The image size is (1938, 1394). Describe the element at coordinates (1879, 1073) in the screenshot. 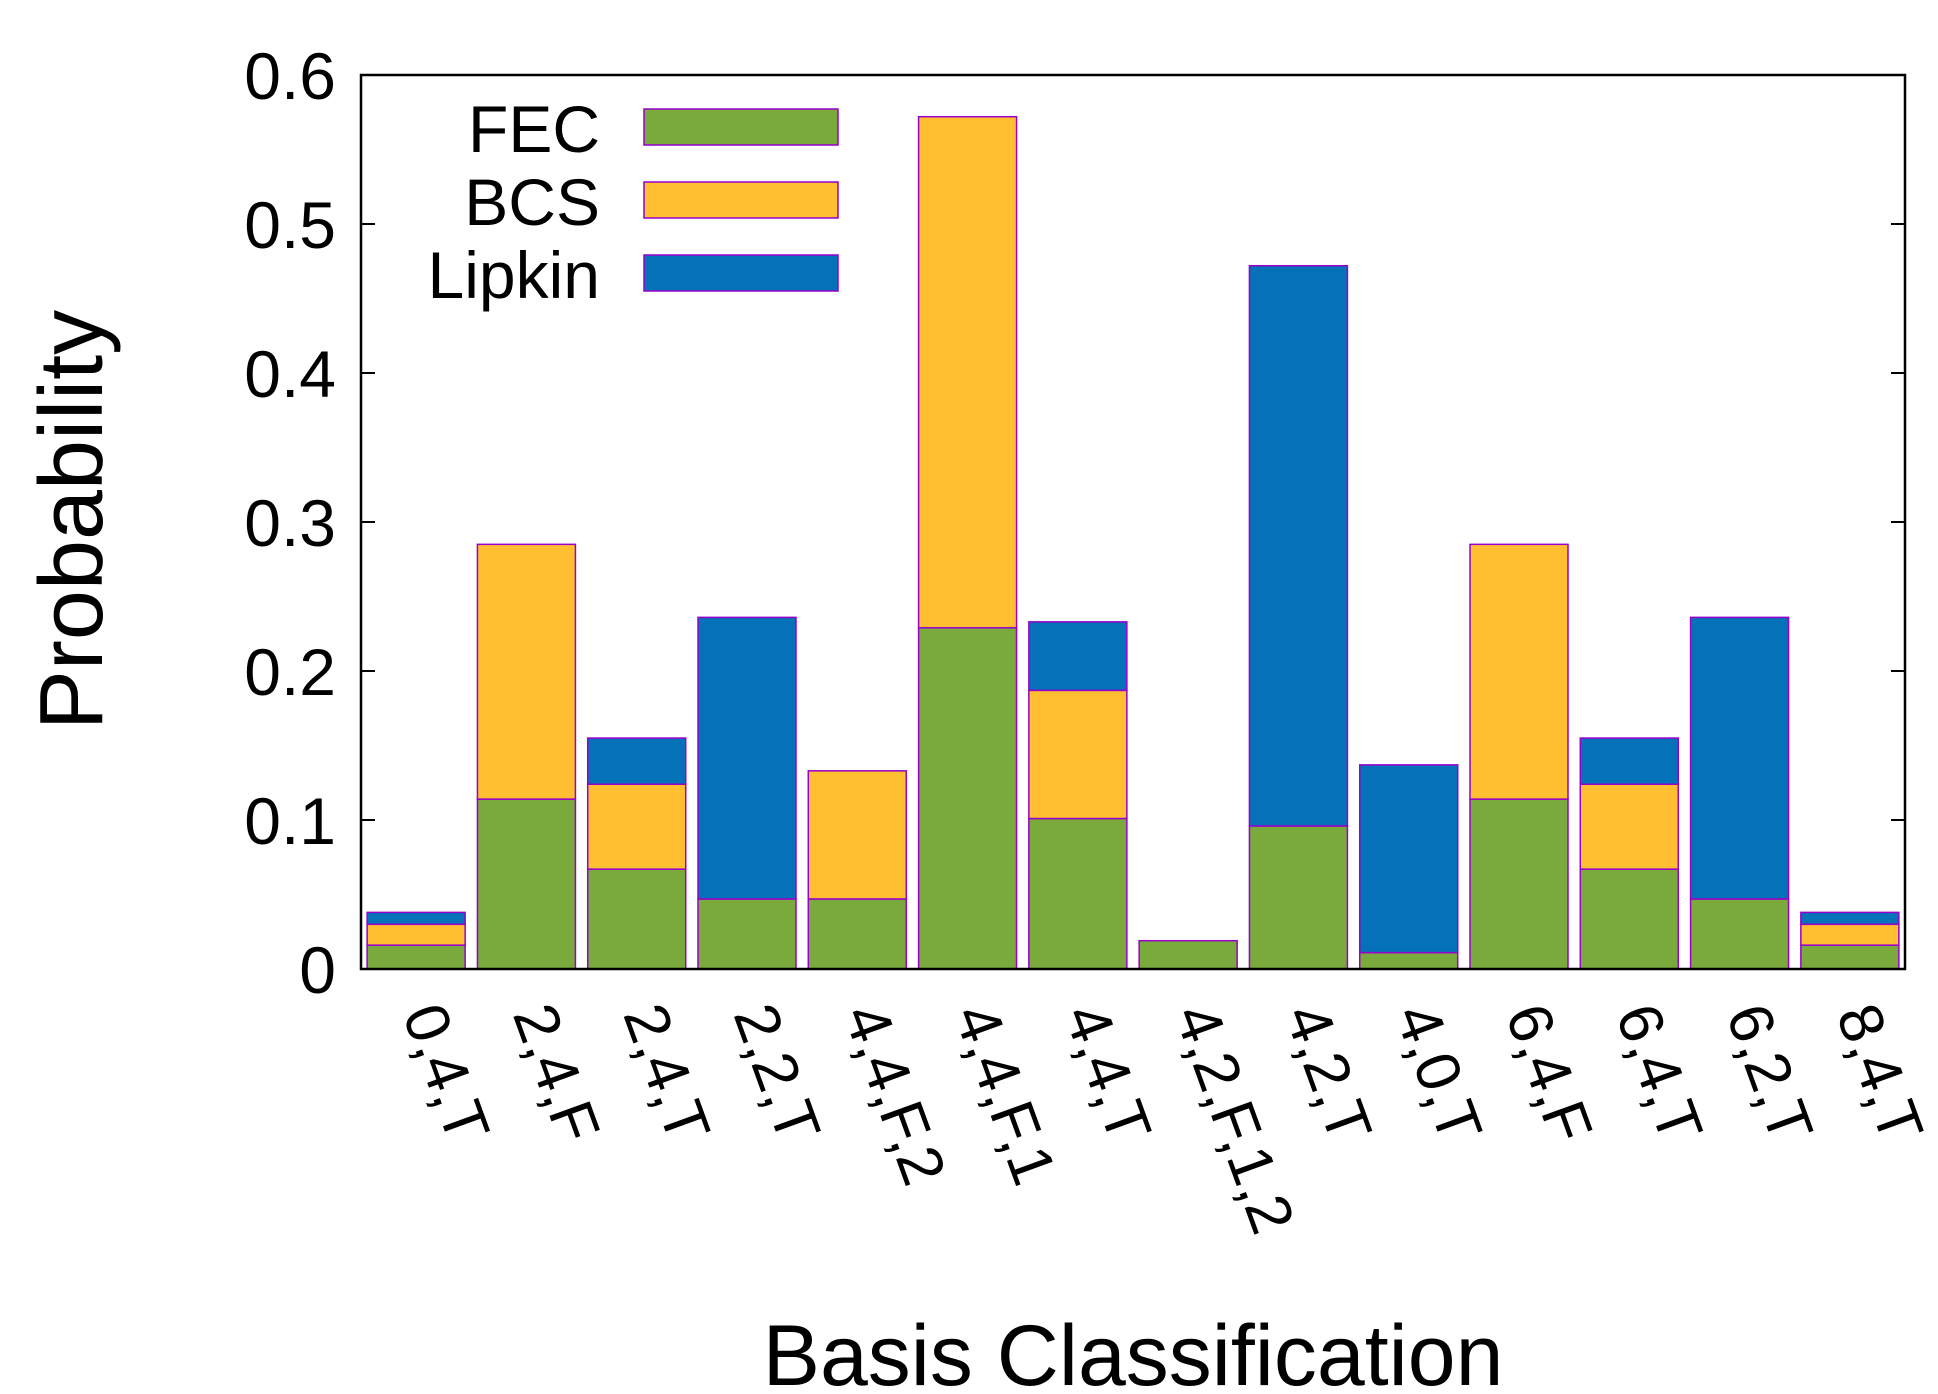

I see `x-tick-label: 8,4,T` at that location.